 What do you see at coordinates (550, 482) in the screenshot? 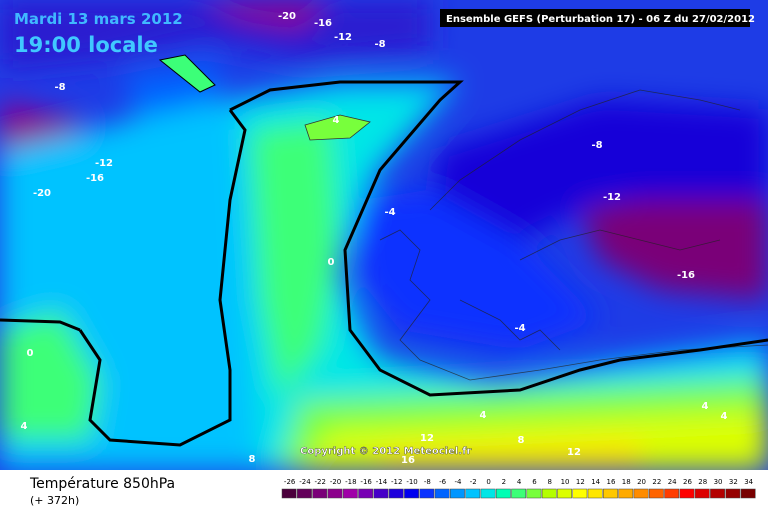
I see `scale-label: 8` at bounding box center [550, 482].